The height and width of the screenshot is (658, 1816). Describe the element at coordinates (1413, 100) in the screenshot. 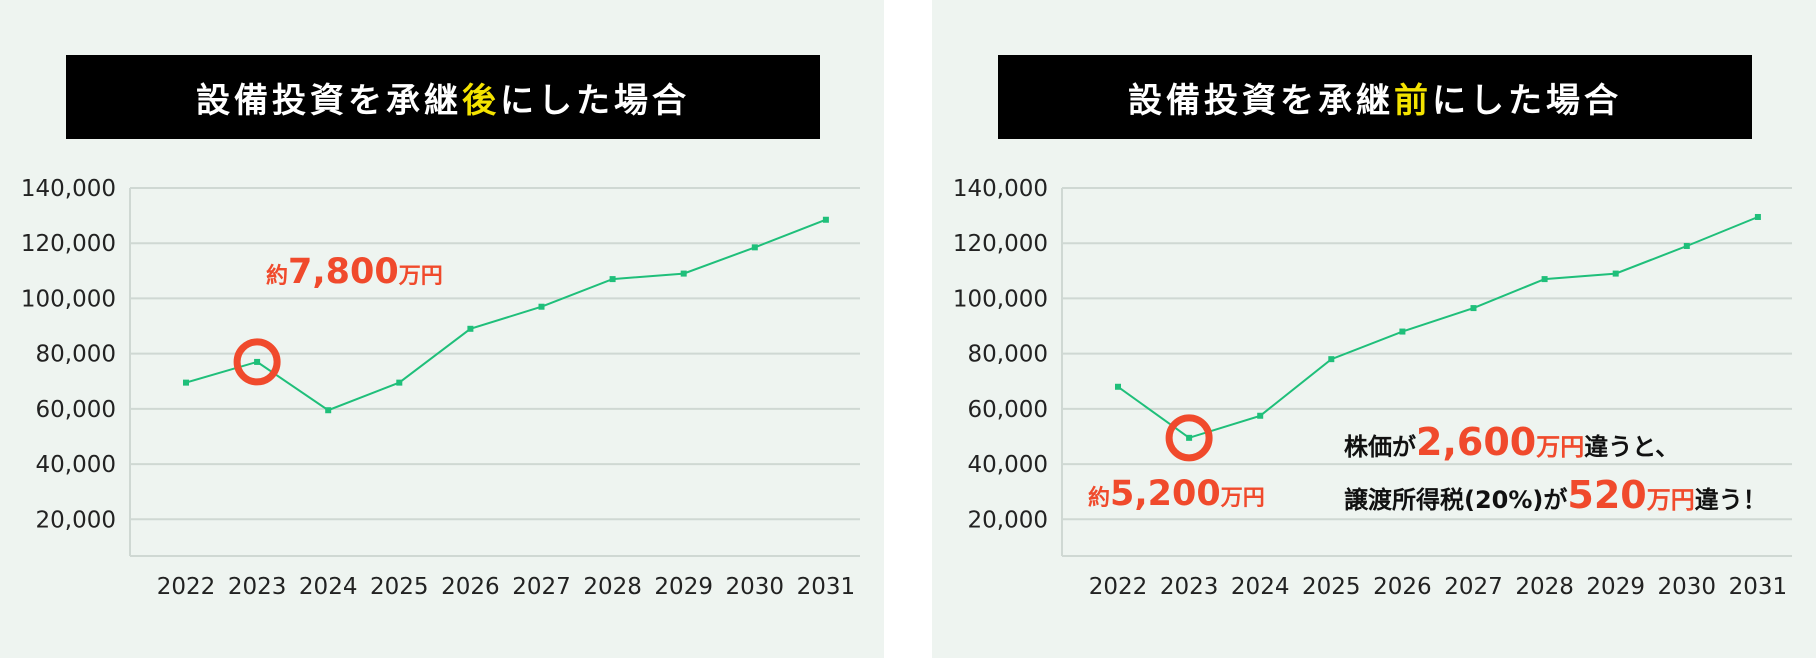

I see `title-highlight: 前` at that location.